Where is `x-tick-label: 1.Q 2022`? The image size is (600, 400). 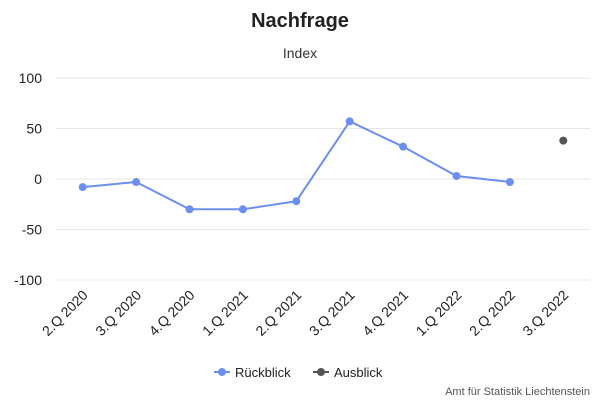 x-tick-label: 1.Q 2022 is located at coordinates (439, 313).